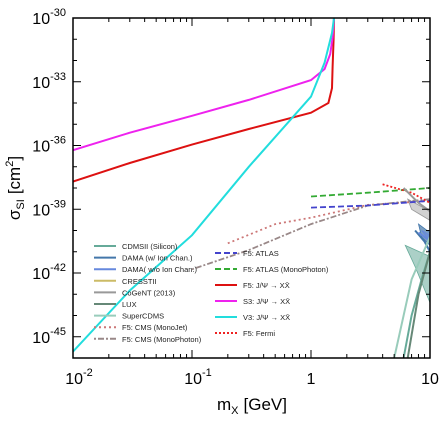  I want to click on x-tick-label-2-base: 1, so click(311, 379).